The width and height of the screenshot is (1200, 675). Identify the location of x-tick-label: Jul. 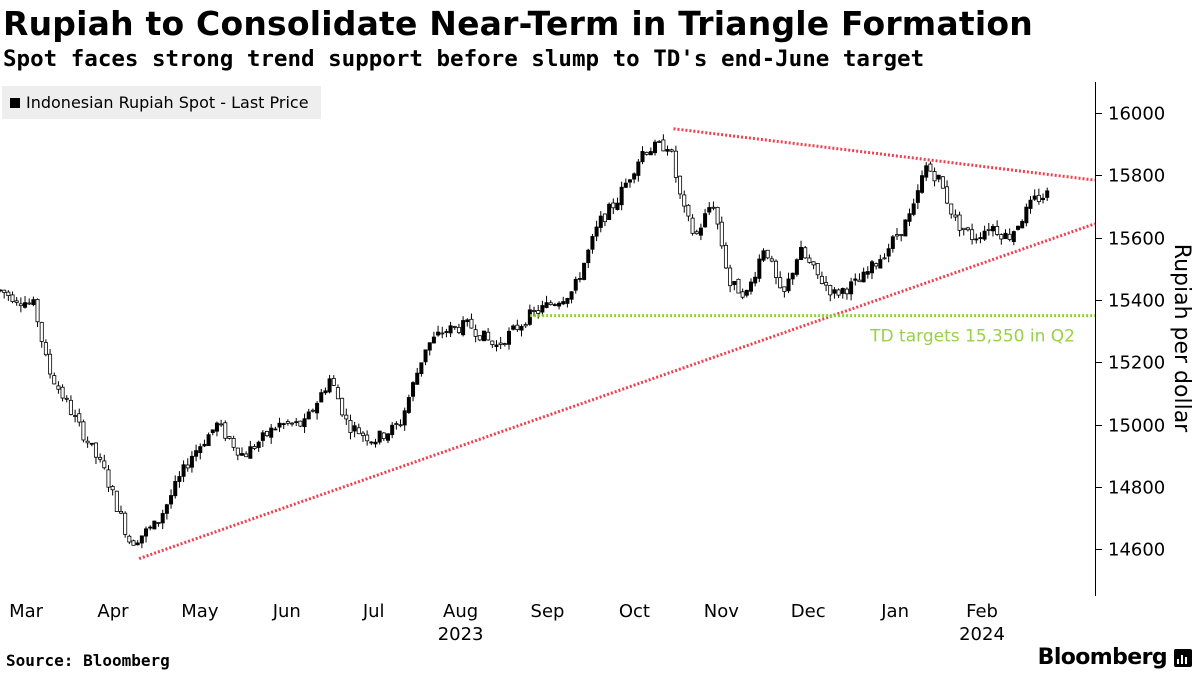
(373, 611).